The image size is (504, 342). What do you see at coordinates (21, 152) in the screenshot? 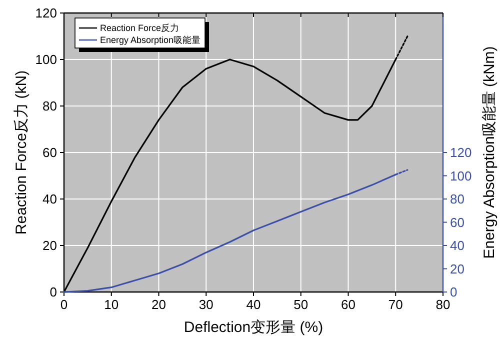
I see `y-axis-title: Reaction Force反力 (kN)` at bounding box center [21, 152].